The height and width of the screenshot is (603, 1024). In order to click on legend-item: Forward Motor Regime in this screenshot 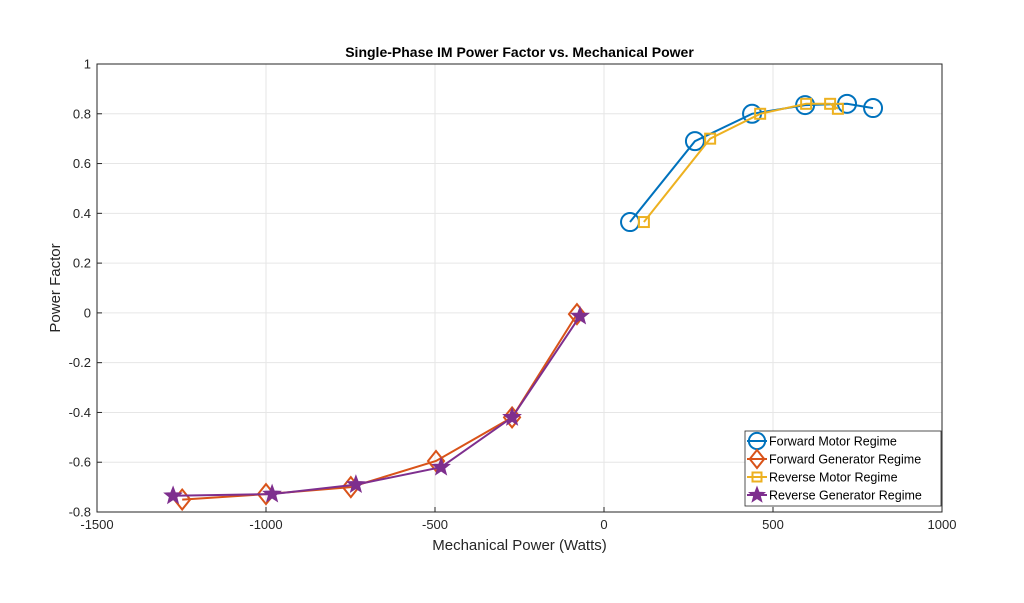, I will do `click(822, 441)`.